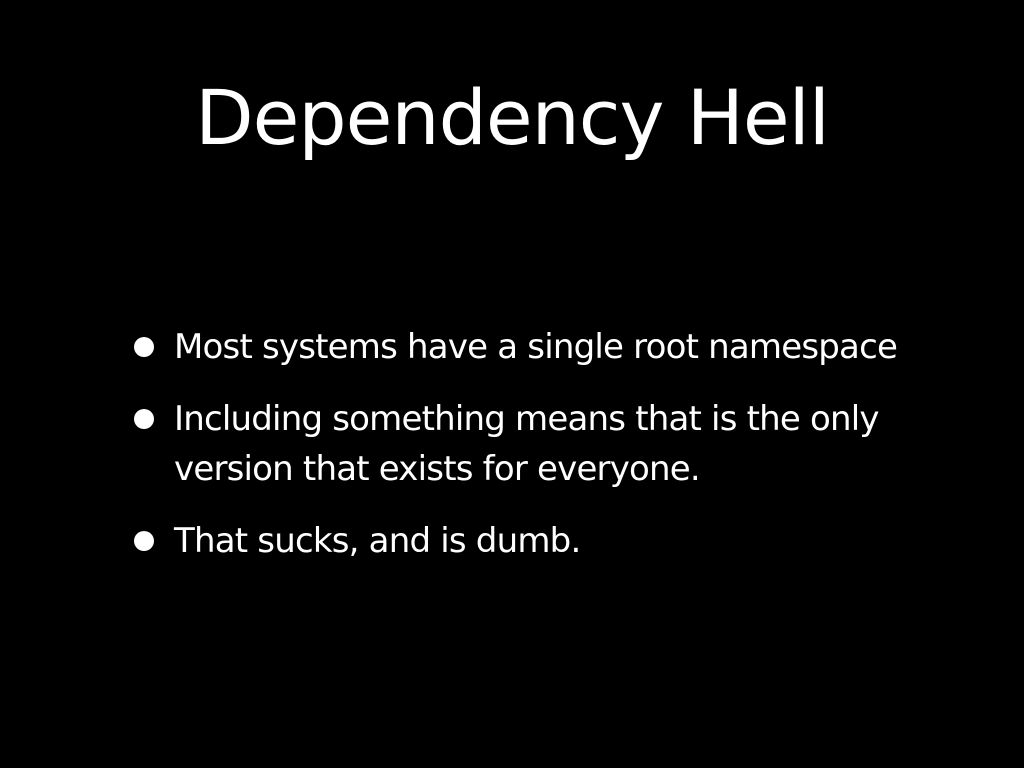 The image size is (1024, 768). I want to click on slide-title: Dependency Hell, so click(512, 117).